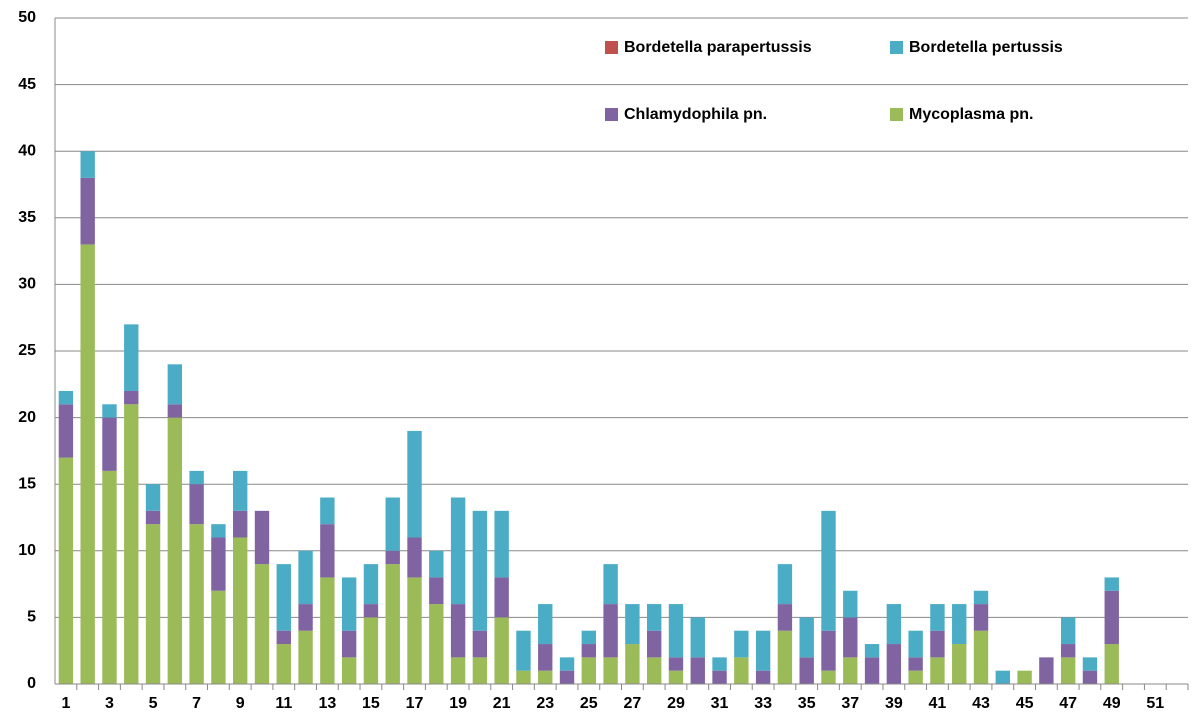 This screenshot has height=727, width=1192. Describe the element at coordinates (27, 150) in the screenshot. I see `y-tick-label: 40` at that location.